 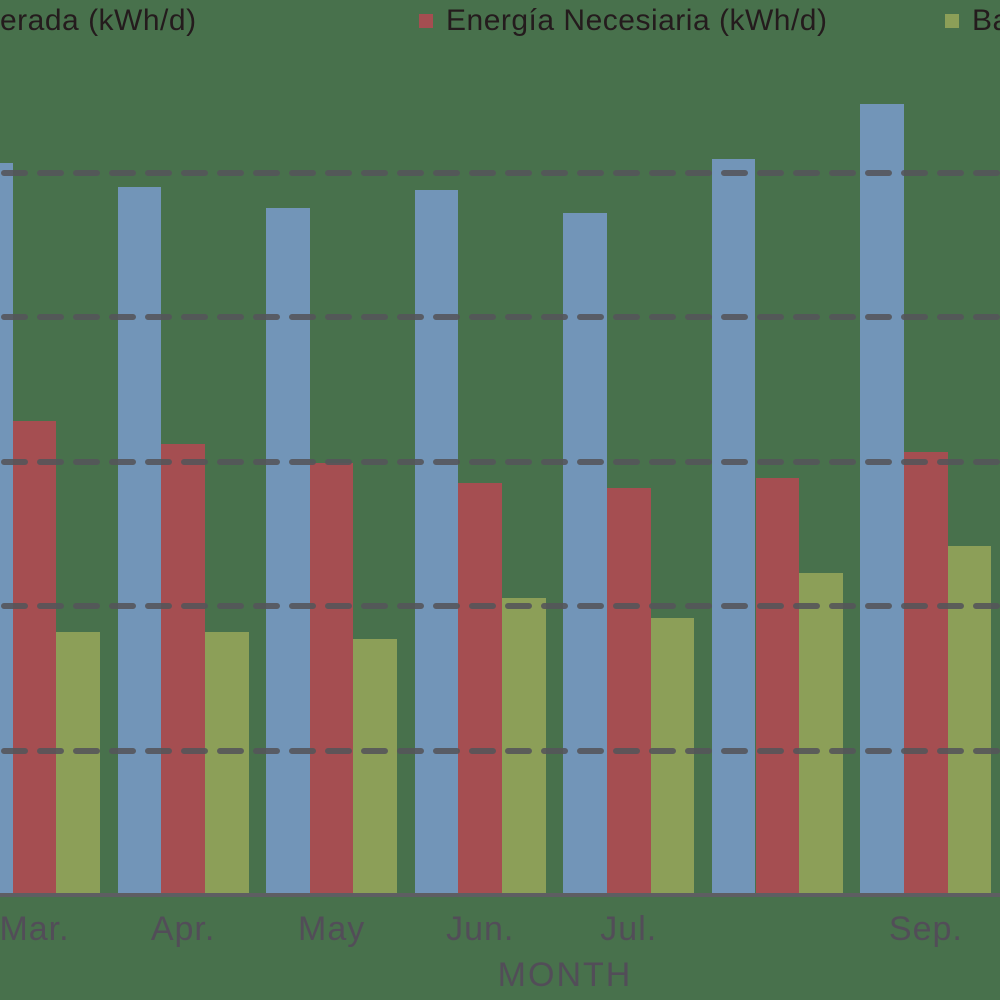 I want to click on legend-item-generada: erada (kWh/d), so click(x=98, y=21).